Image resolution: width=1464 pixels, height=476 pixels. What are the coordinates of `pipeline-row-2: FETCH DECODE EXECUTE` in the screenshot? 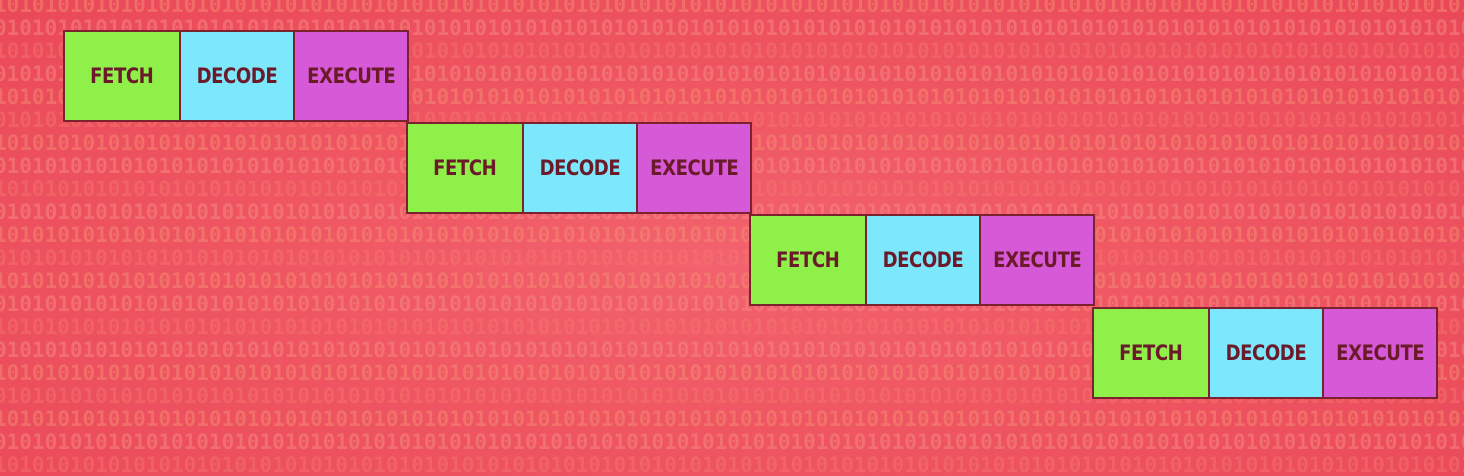 It's located at (579, 168).